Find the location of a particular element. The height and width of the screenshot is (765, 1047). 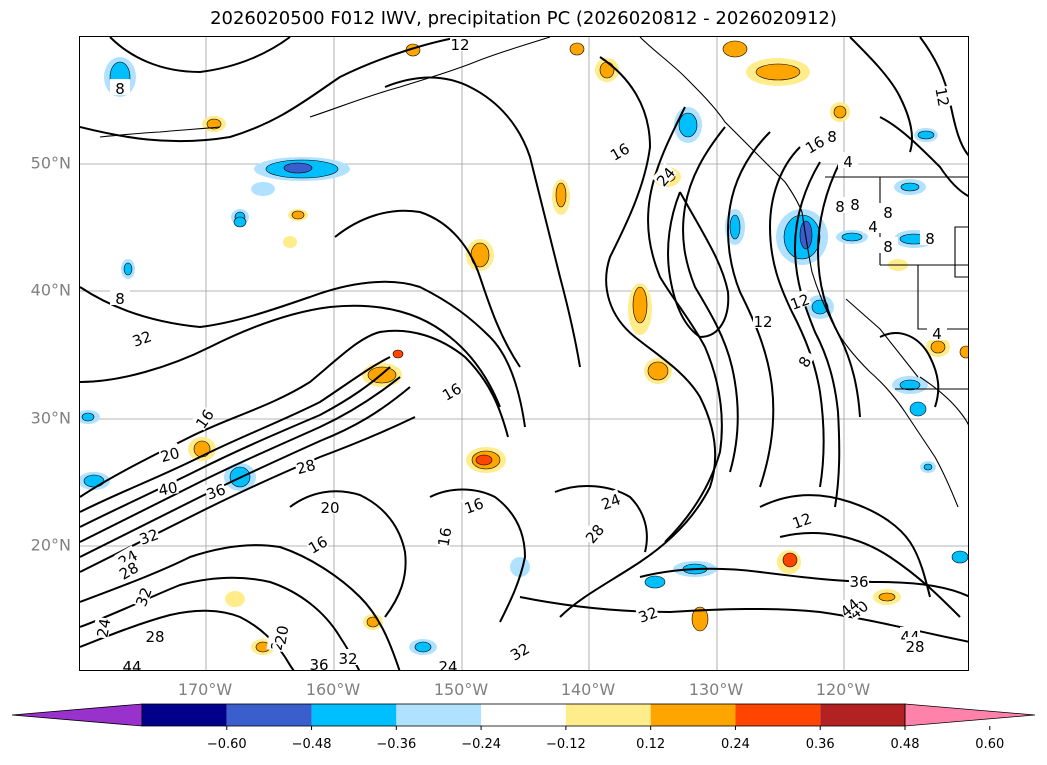

contour-label: 44 is located at coordinates (131, 664).